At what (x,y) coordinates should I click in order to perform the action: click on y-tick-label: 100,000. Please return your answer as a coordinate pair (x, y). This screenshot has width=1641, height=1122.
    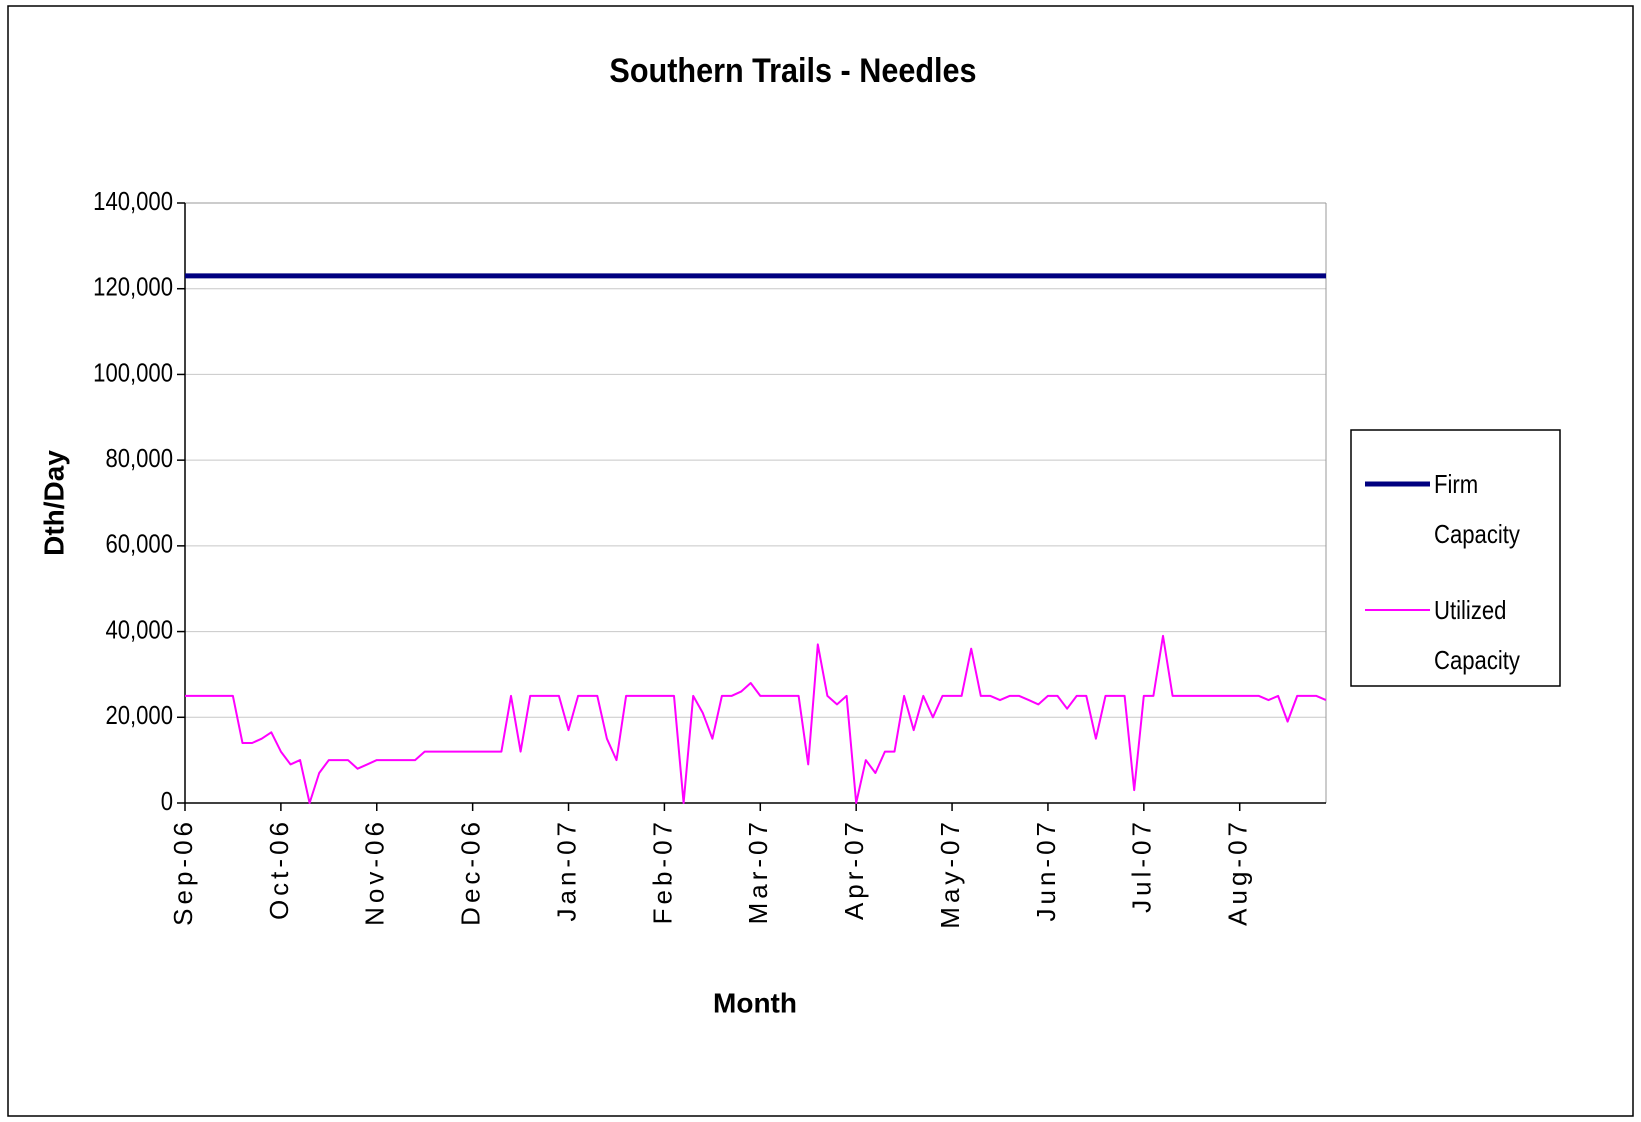
    Looking at the image, I should click on (133, 373).